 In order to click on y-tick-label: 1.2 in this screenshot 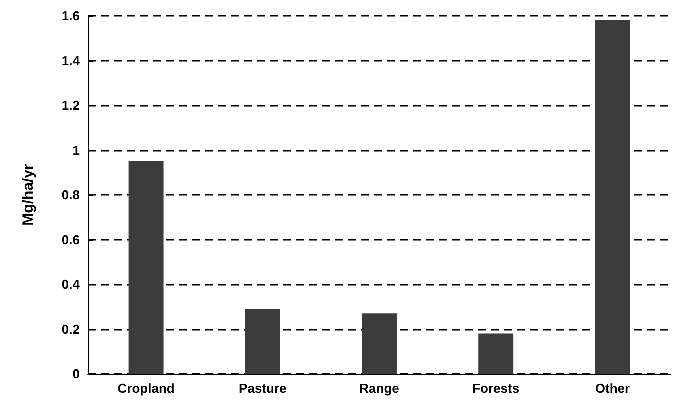, I will do `click(71, 105)`.